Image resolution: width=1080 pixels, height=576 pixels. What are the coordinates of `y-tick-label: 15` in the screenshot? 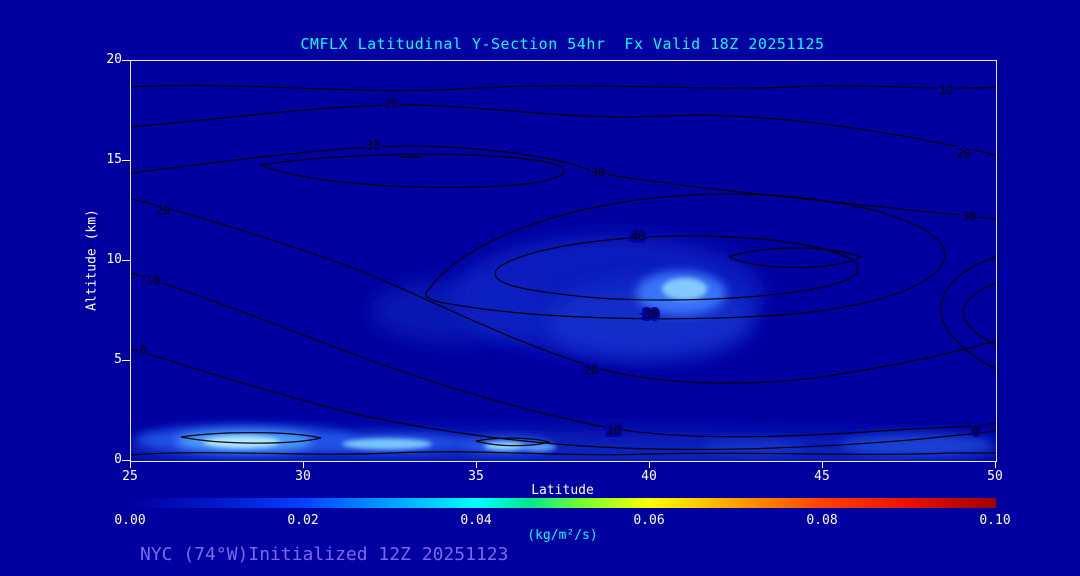 It's located at (114, 159).